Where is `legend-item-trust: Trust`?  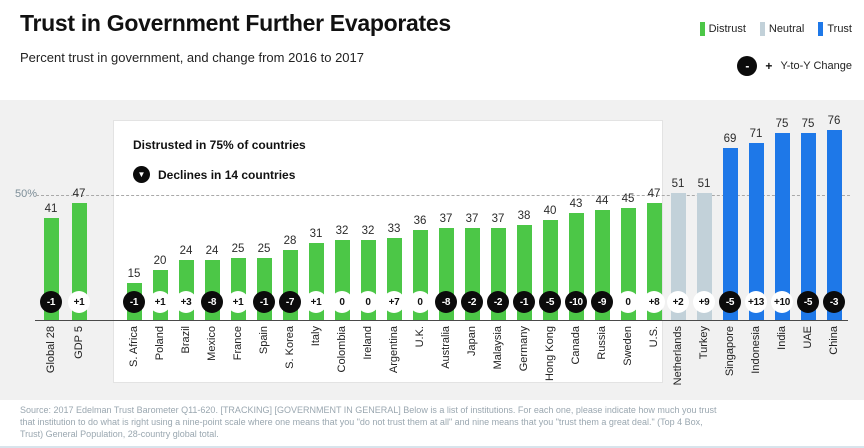 legend-item-trust: Trust is located at coordinates (835, 29).